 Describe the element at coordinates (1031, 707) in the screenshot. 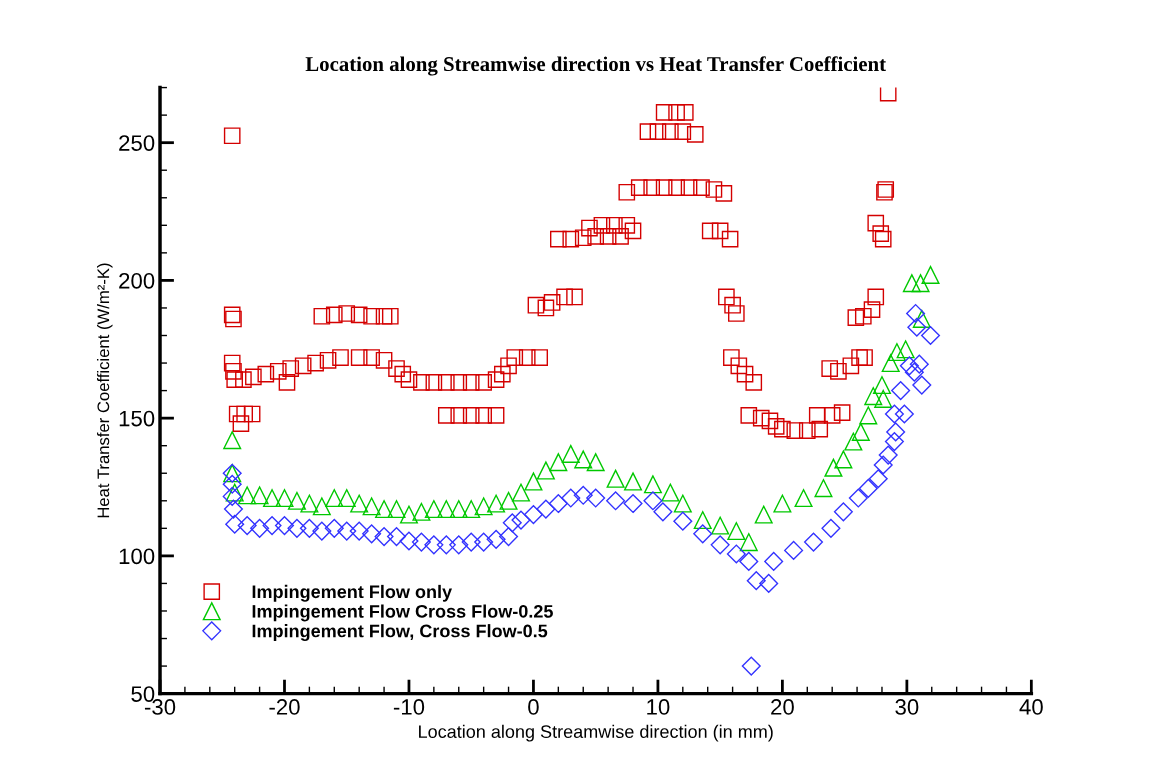

I see `x-tick-label: 40` at that location.